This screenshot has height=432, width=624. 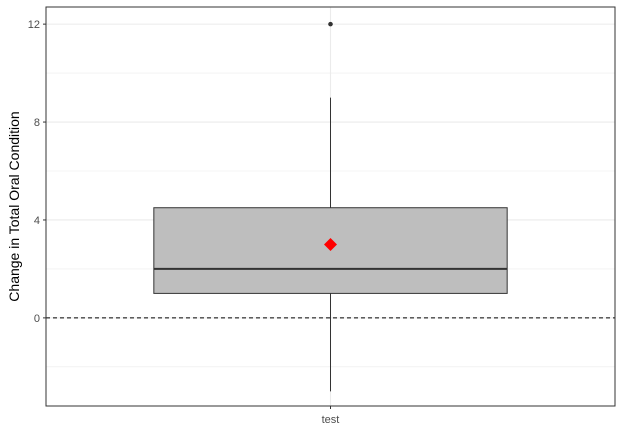 I want to click on y-axis: 0 4 8 12, so click(x=37, y=172).